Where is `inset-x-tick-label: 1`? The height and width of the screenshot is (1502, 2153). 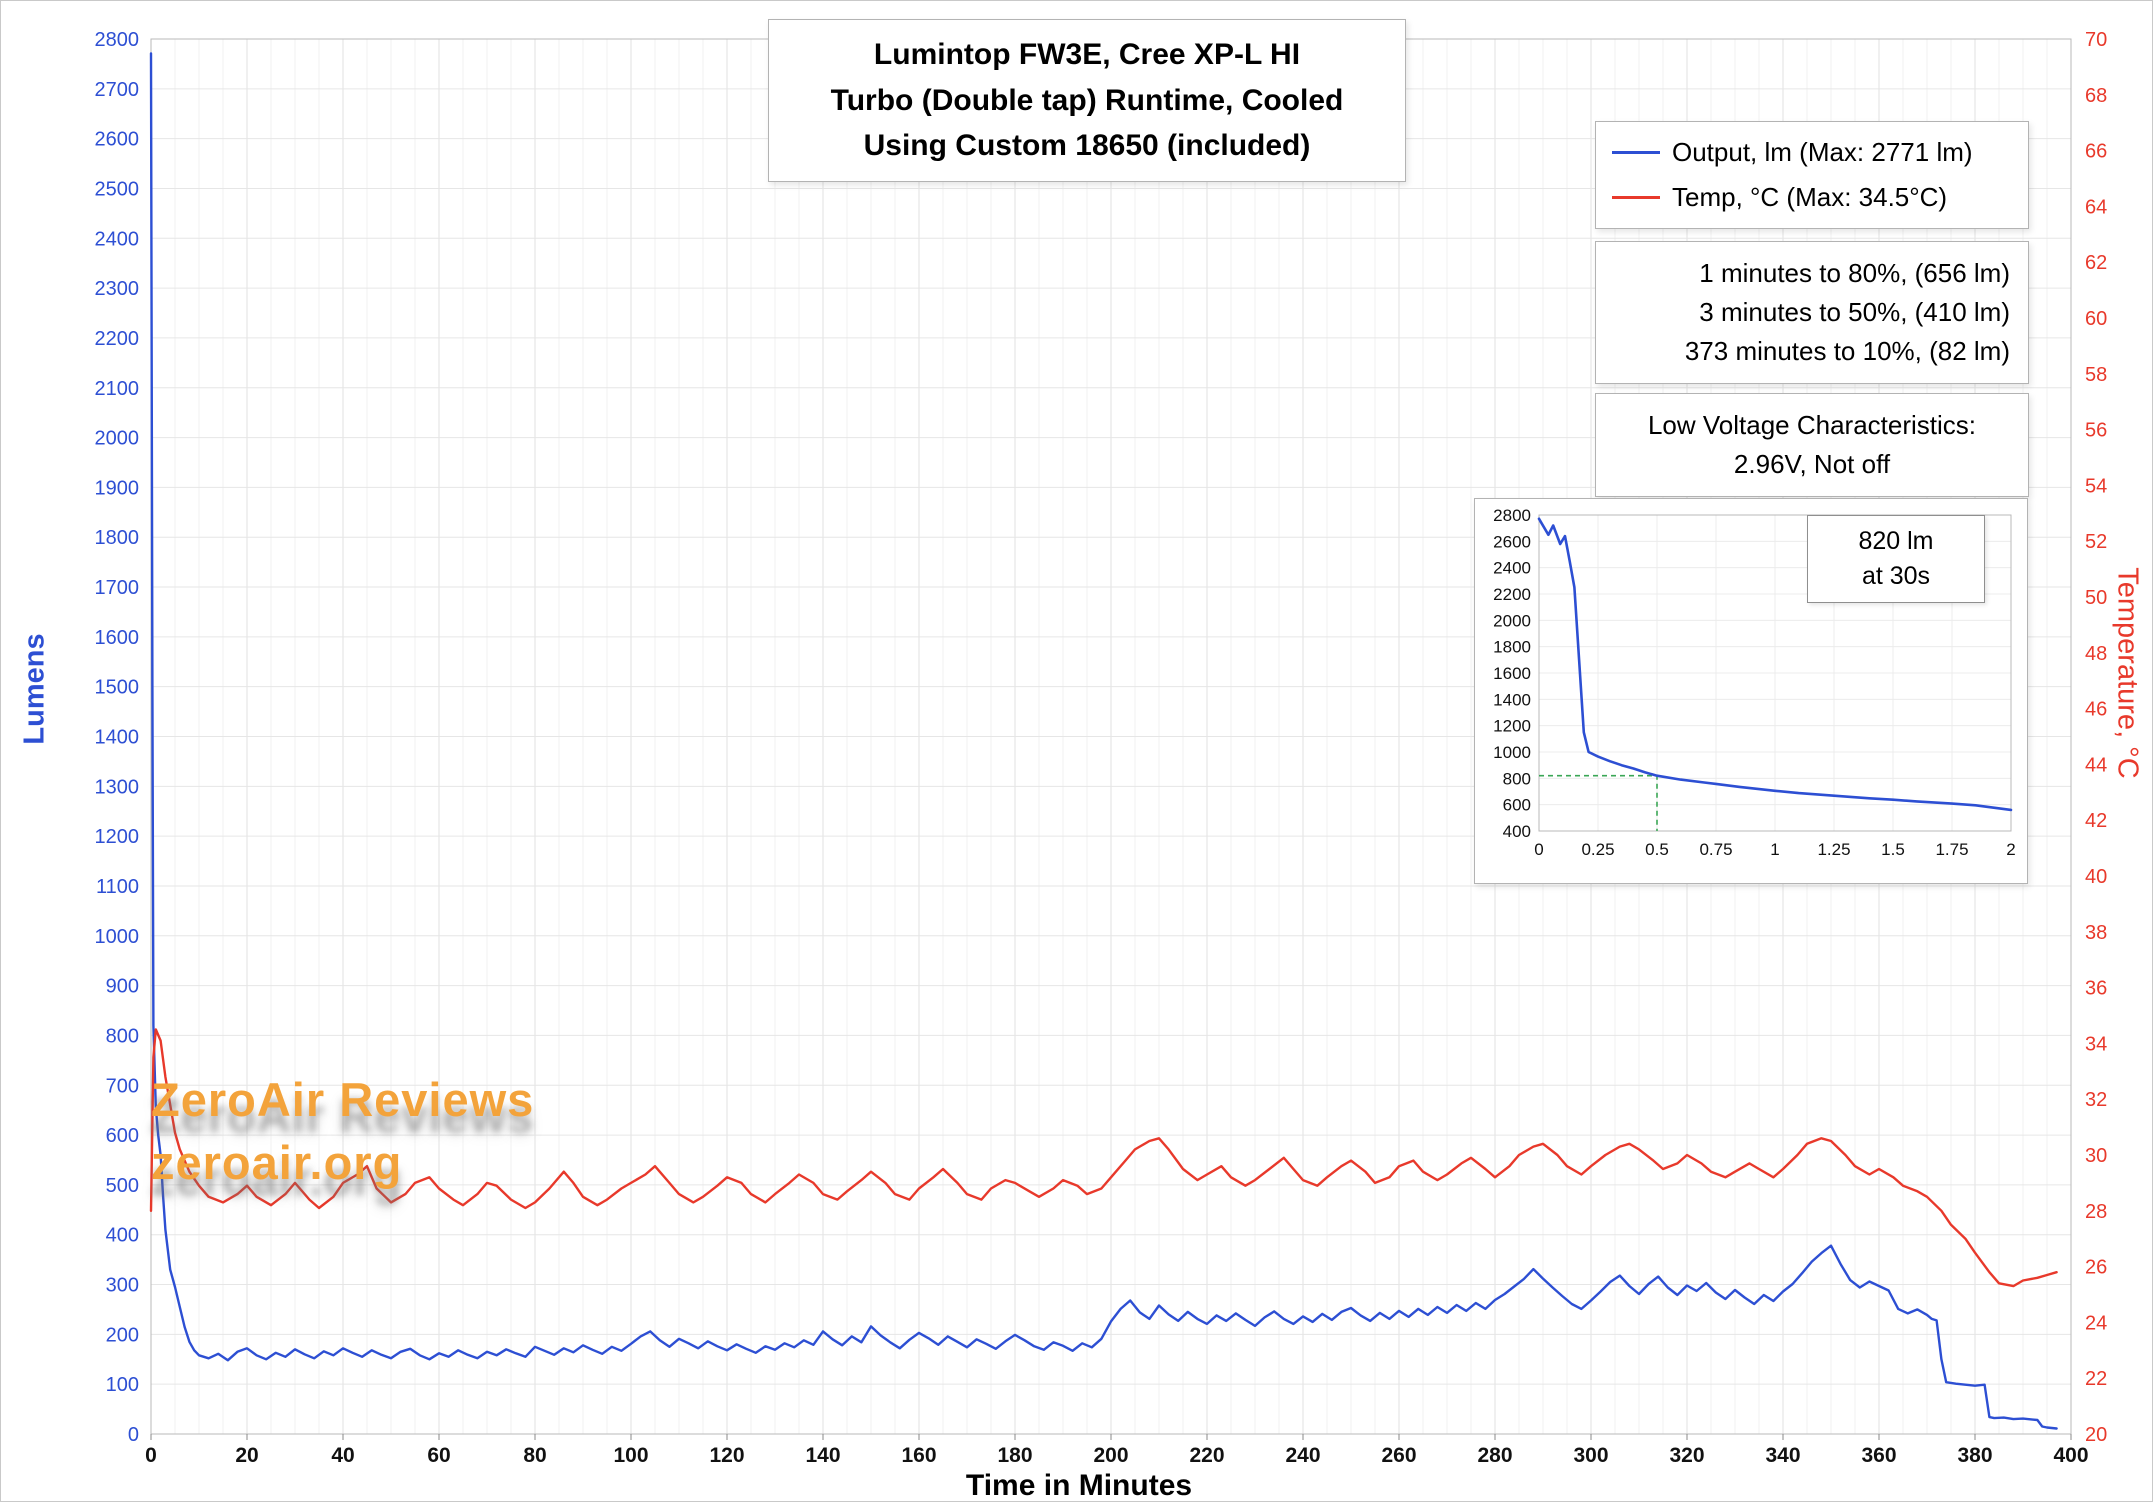
inset-x-tick-label: 1 is located at coordinates (1774, 849).